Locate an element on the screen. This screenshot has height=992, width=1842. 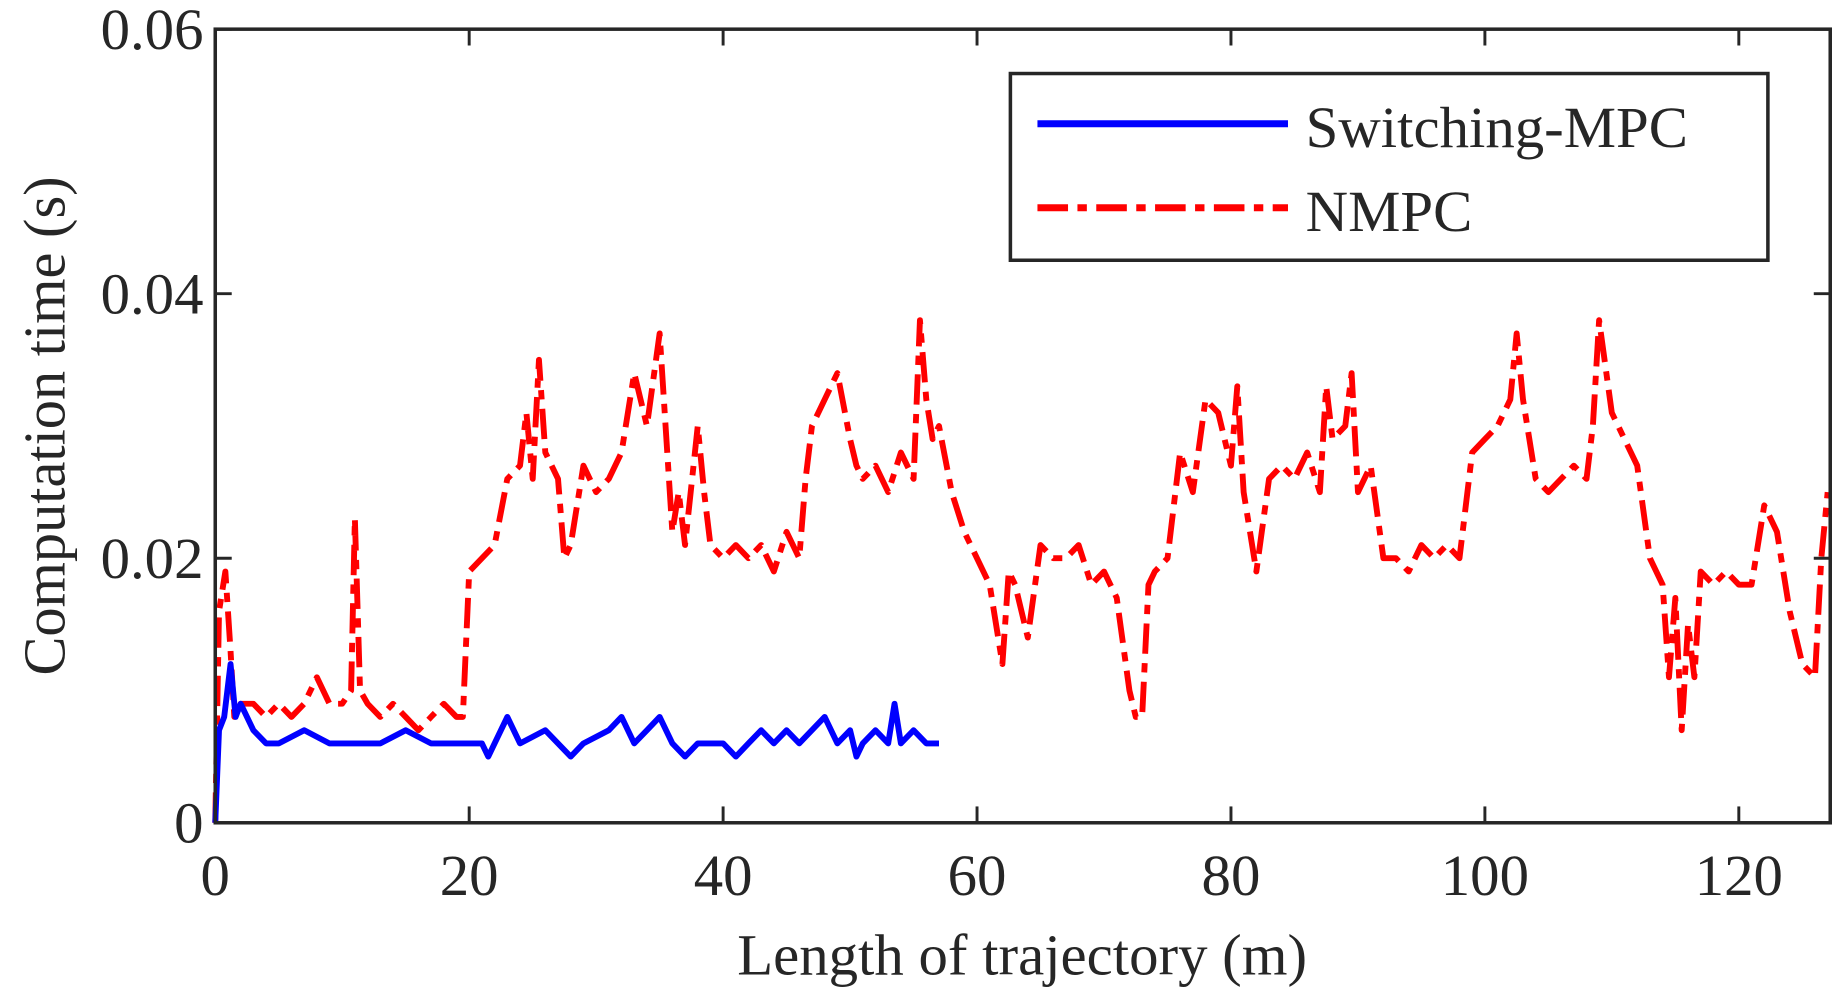
x-tick-label: 60 is located at coordinates (977, 875).